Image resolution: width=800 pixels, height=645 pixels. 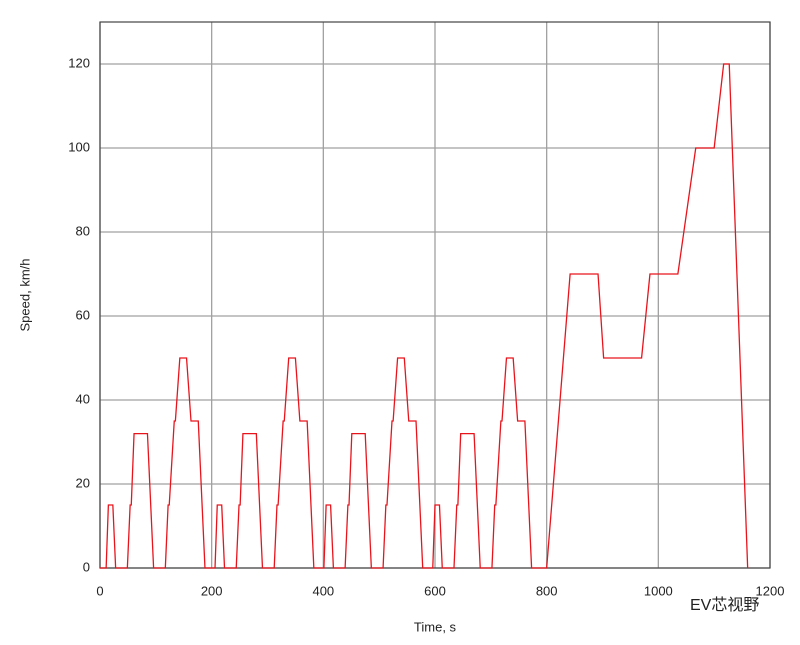 What do you see at coordinates (24, 295) in the screenshot?
I see `y-axis-label: Speed, km/h` at bounding box center [24, 295].